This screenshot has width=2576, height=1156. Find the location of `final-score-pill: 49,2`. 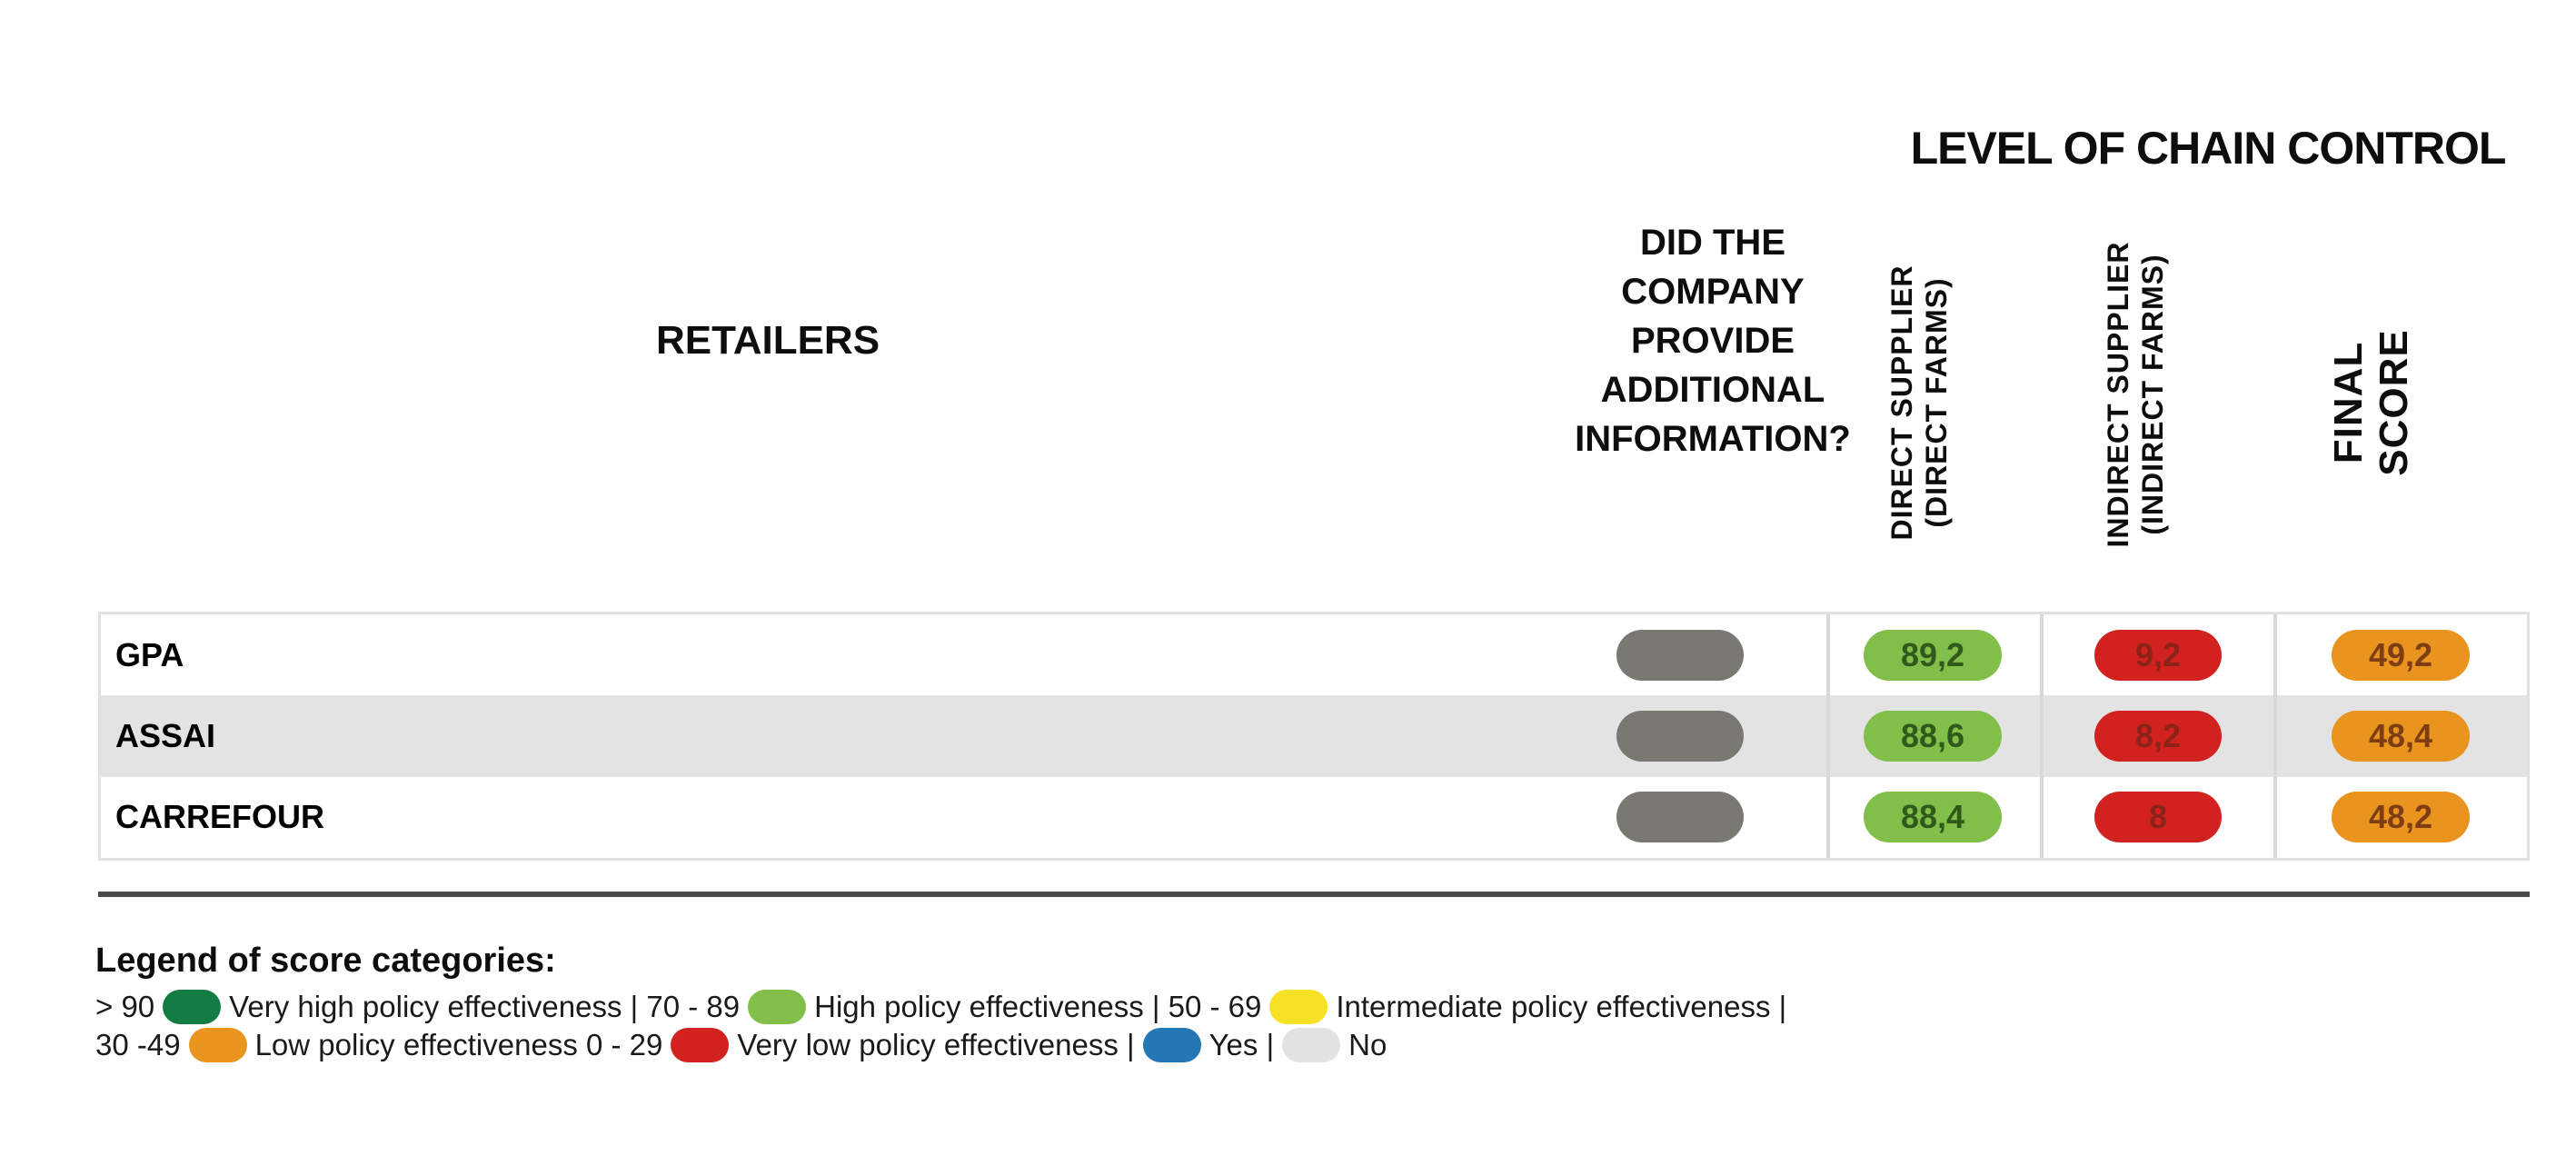

final-score-pill: 49,2 is located at coordinates (2401, 655).